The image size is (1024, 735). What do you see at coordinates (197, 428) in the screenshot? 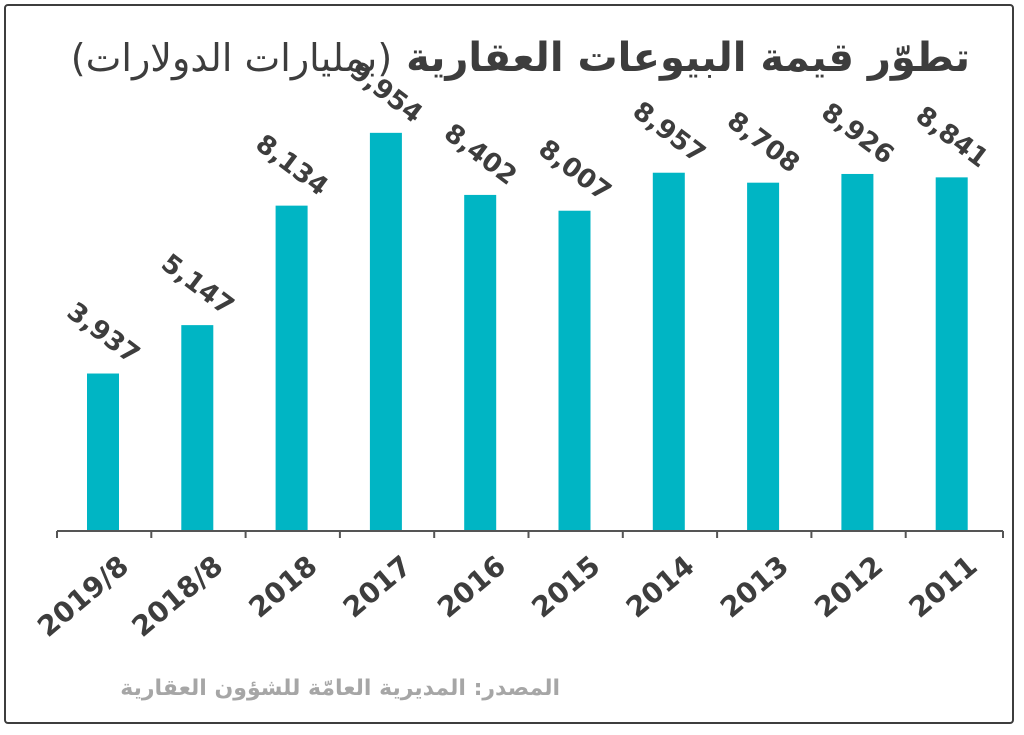
I see `bar-2018/8` at bounding box center [197, 428].